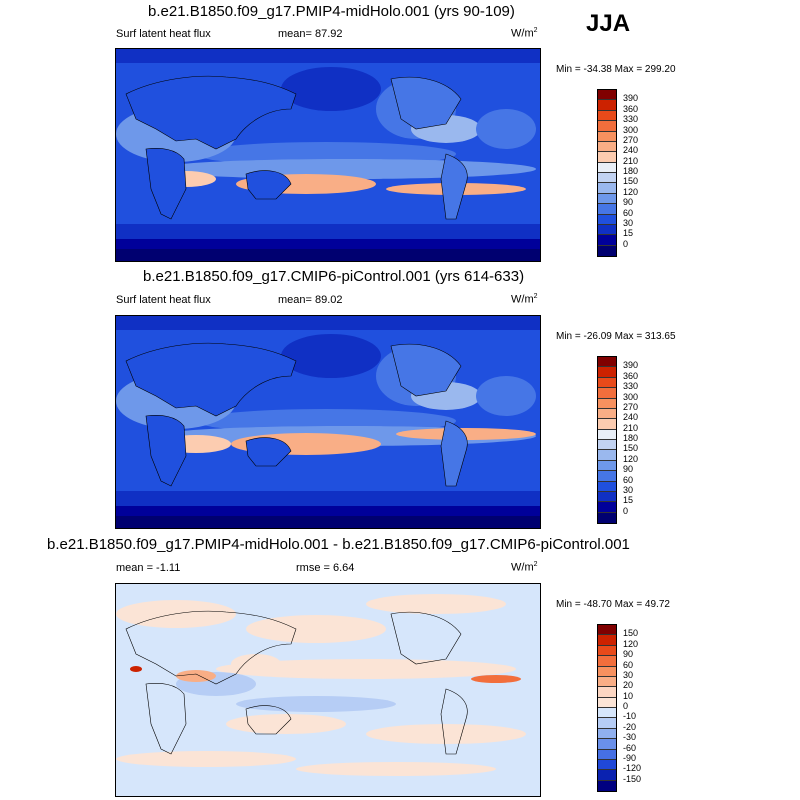 The height and width of the screenshot is (800, 800). What do you see at coordinates (616, 336) in the screenshot?
I see `panel-2-minmax: Min = -26.09 Max = 313.65` at bounding box center [616, 336].